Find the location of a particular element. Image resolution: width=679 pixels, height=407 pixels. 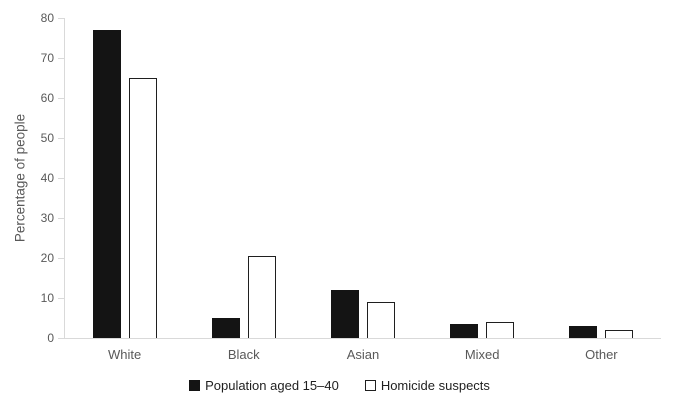

bar-homicide-other is located at coordinates (619, 334).